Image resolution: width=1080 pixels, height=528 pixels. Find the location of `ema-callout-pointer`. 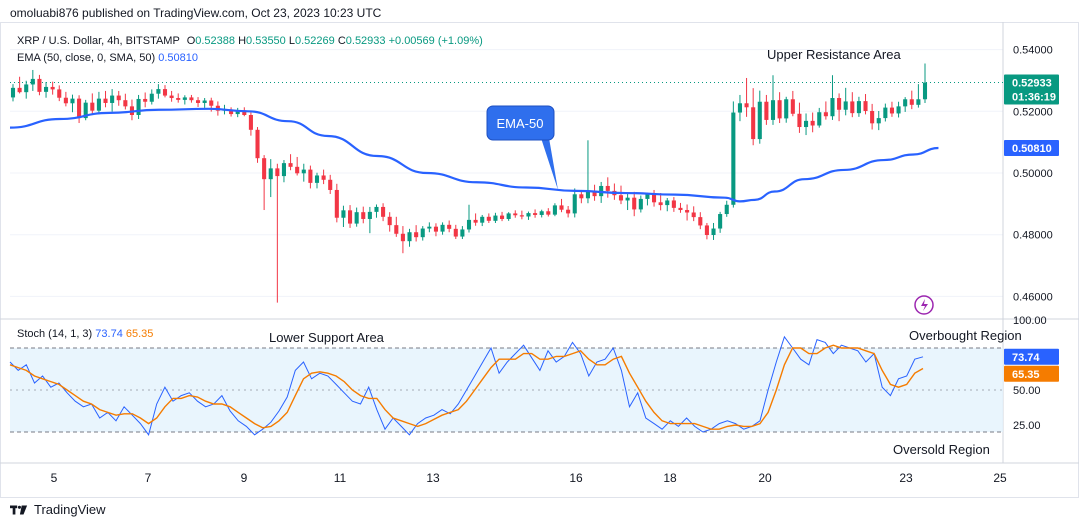

ema-callout-pointer is located at coordinates (549, 164).